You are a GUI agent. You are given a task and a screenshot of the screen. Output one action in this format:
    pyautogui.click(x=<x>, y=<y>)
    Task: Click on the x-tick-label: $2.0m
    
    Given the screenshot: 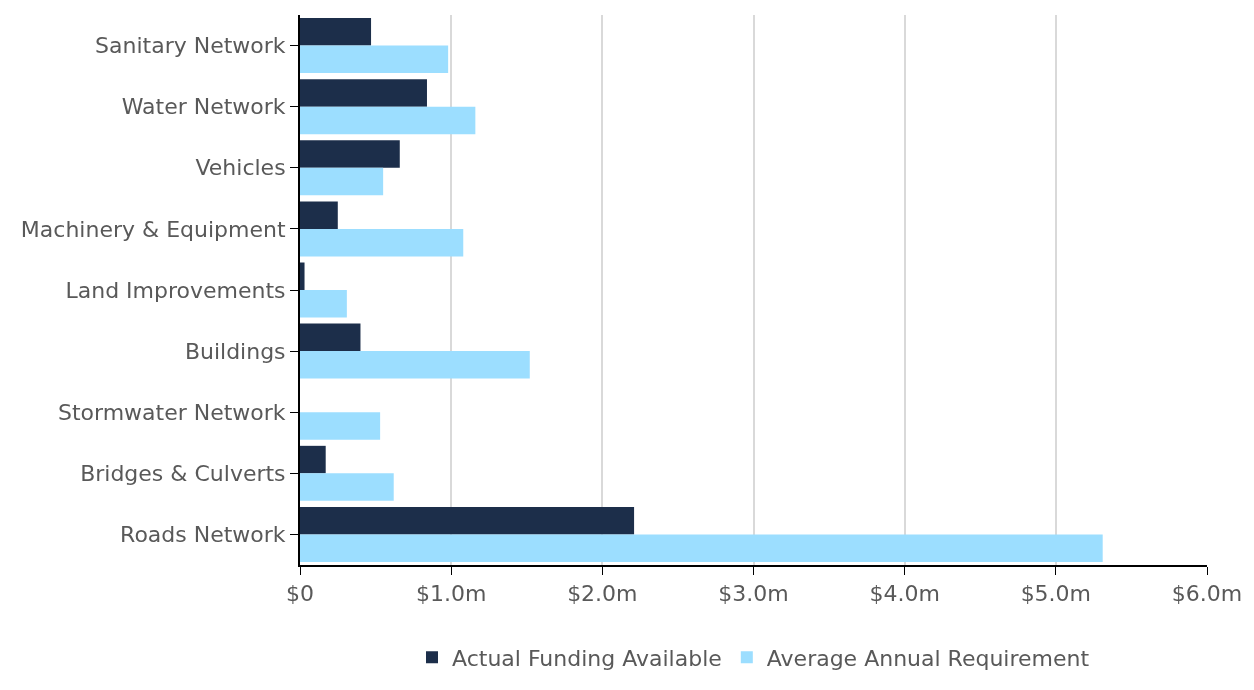 What is the action you would take?
    pyautogui.click(x=602, y=594)
    